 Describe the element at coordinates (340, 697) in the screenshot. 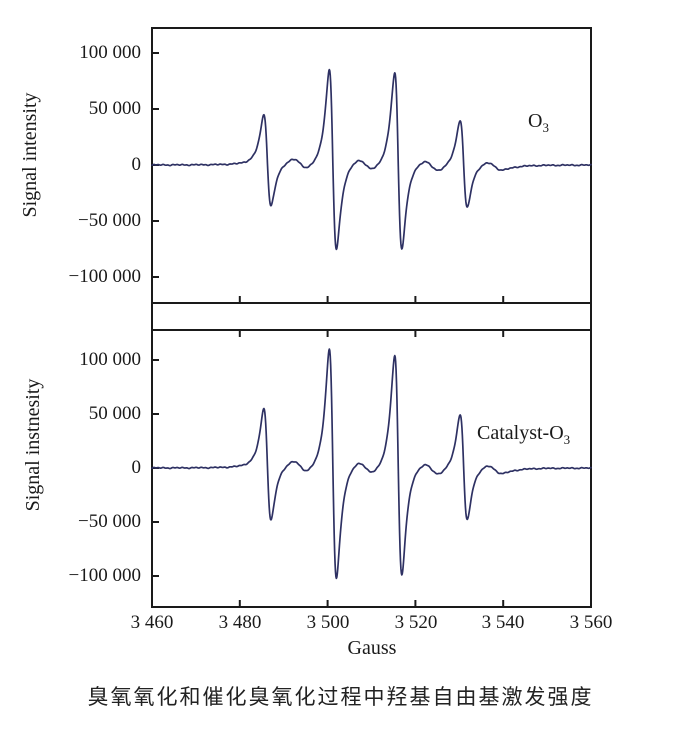

I see `figure-caption: 臭氧氧化和催化臭氧化过程中羟基自由基激发强度` at that location.